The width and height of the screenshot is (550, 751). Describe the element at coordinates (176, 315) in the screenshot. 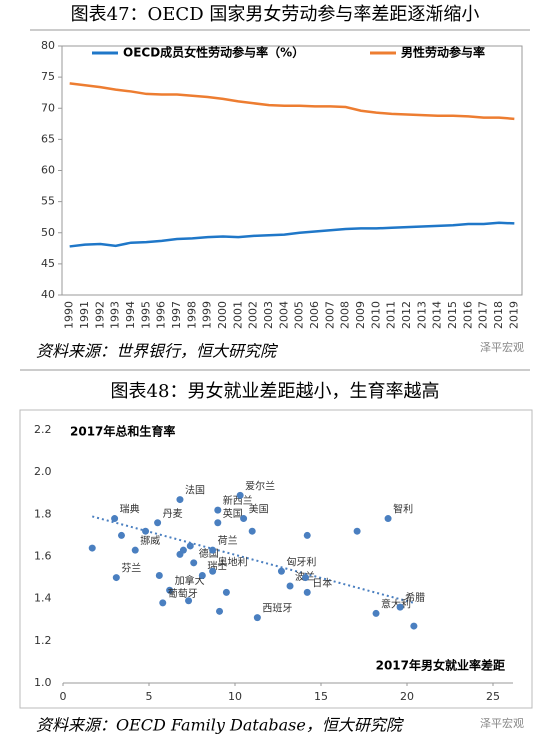

I see `x-tick-label: 1997` at that location.